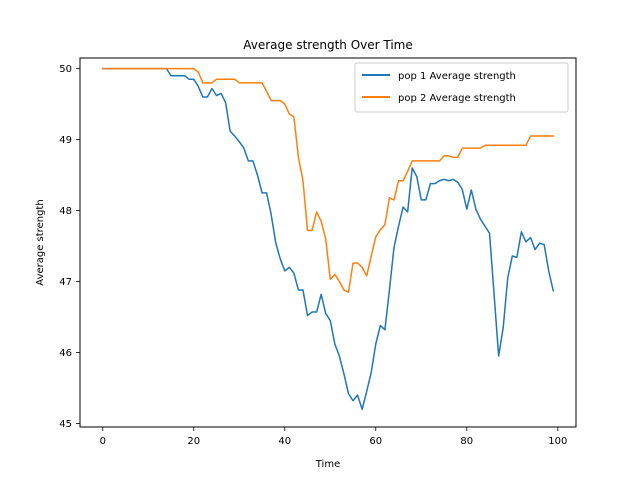 The height and width of the screenshot is (480, 640). What do you see at coordinates (103, 441) in the screenshot?
I see `x-tick-label: 0` at bounding box center [103, 441].